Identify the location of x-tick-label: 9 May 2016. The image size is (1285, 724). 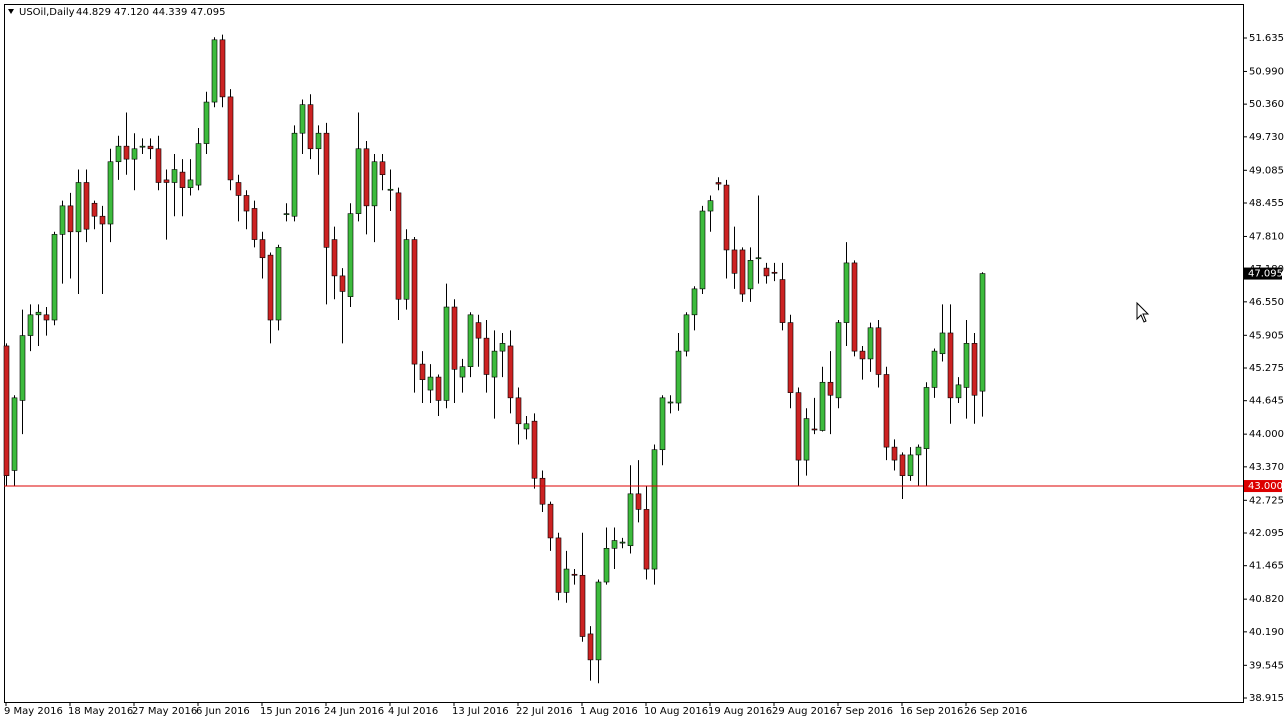
(33, 711).